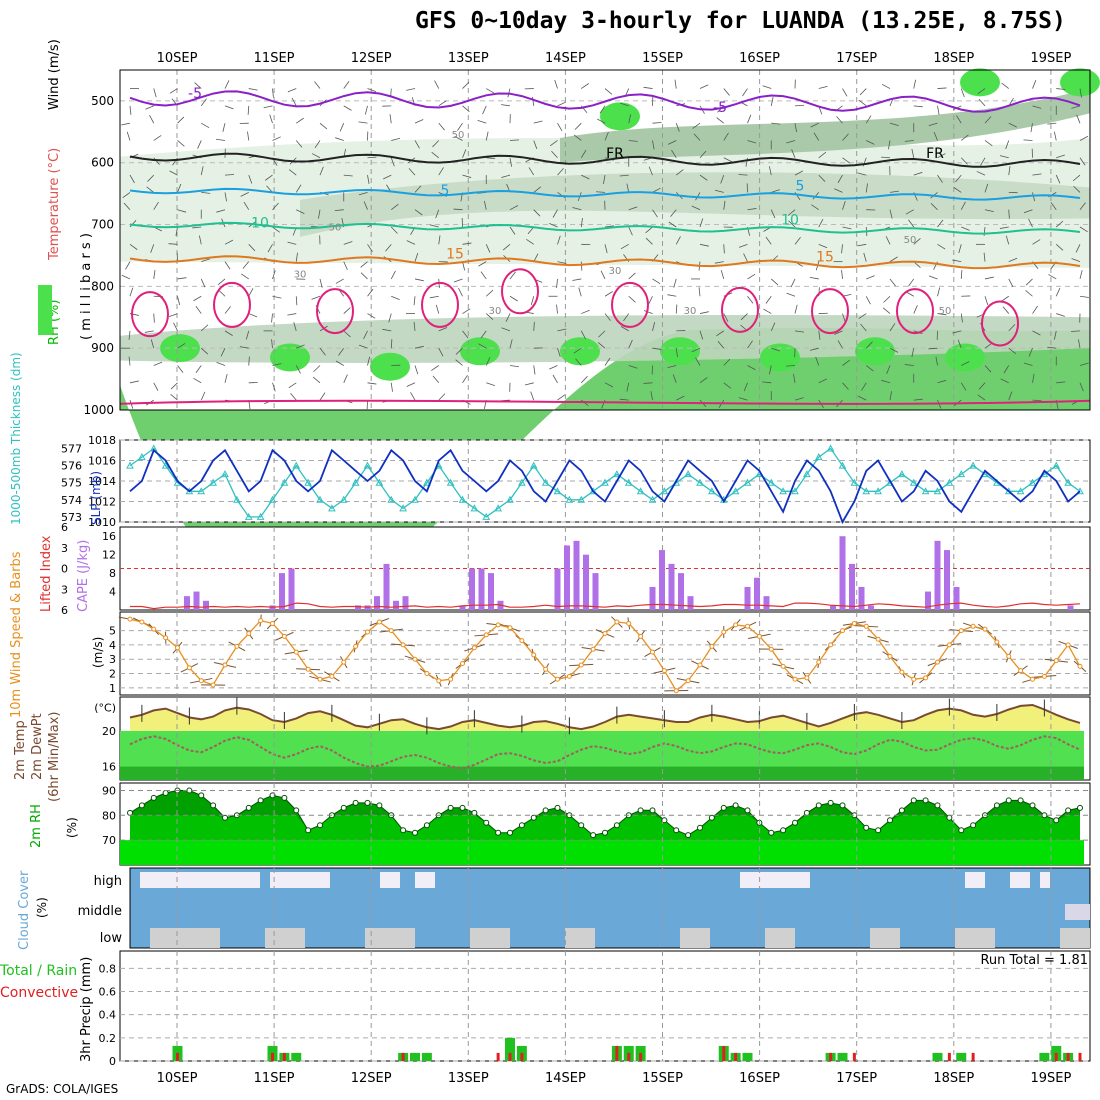 Image resolution: width=1100 pixels, height=1100 pixels. I want to click on precip-conv-bar, so click(403, 1056).